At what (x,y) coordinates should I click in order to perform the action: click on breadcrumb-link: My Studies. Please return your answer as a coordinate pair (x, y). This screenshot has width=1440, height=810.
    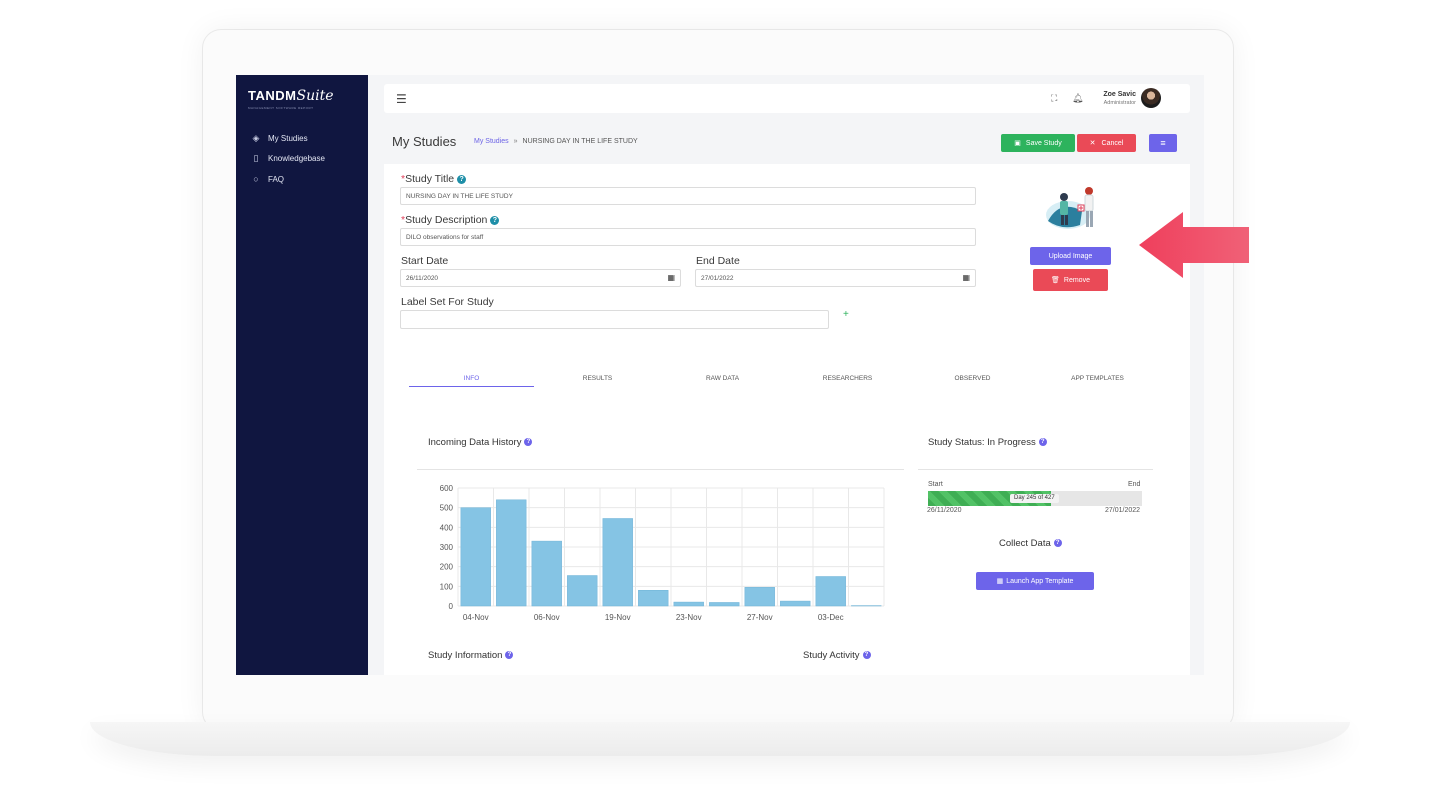
    Looking at the image, I should click on (491, 141).